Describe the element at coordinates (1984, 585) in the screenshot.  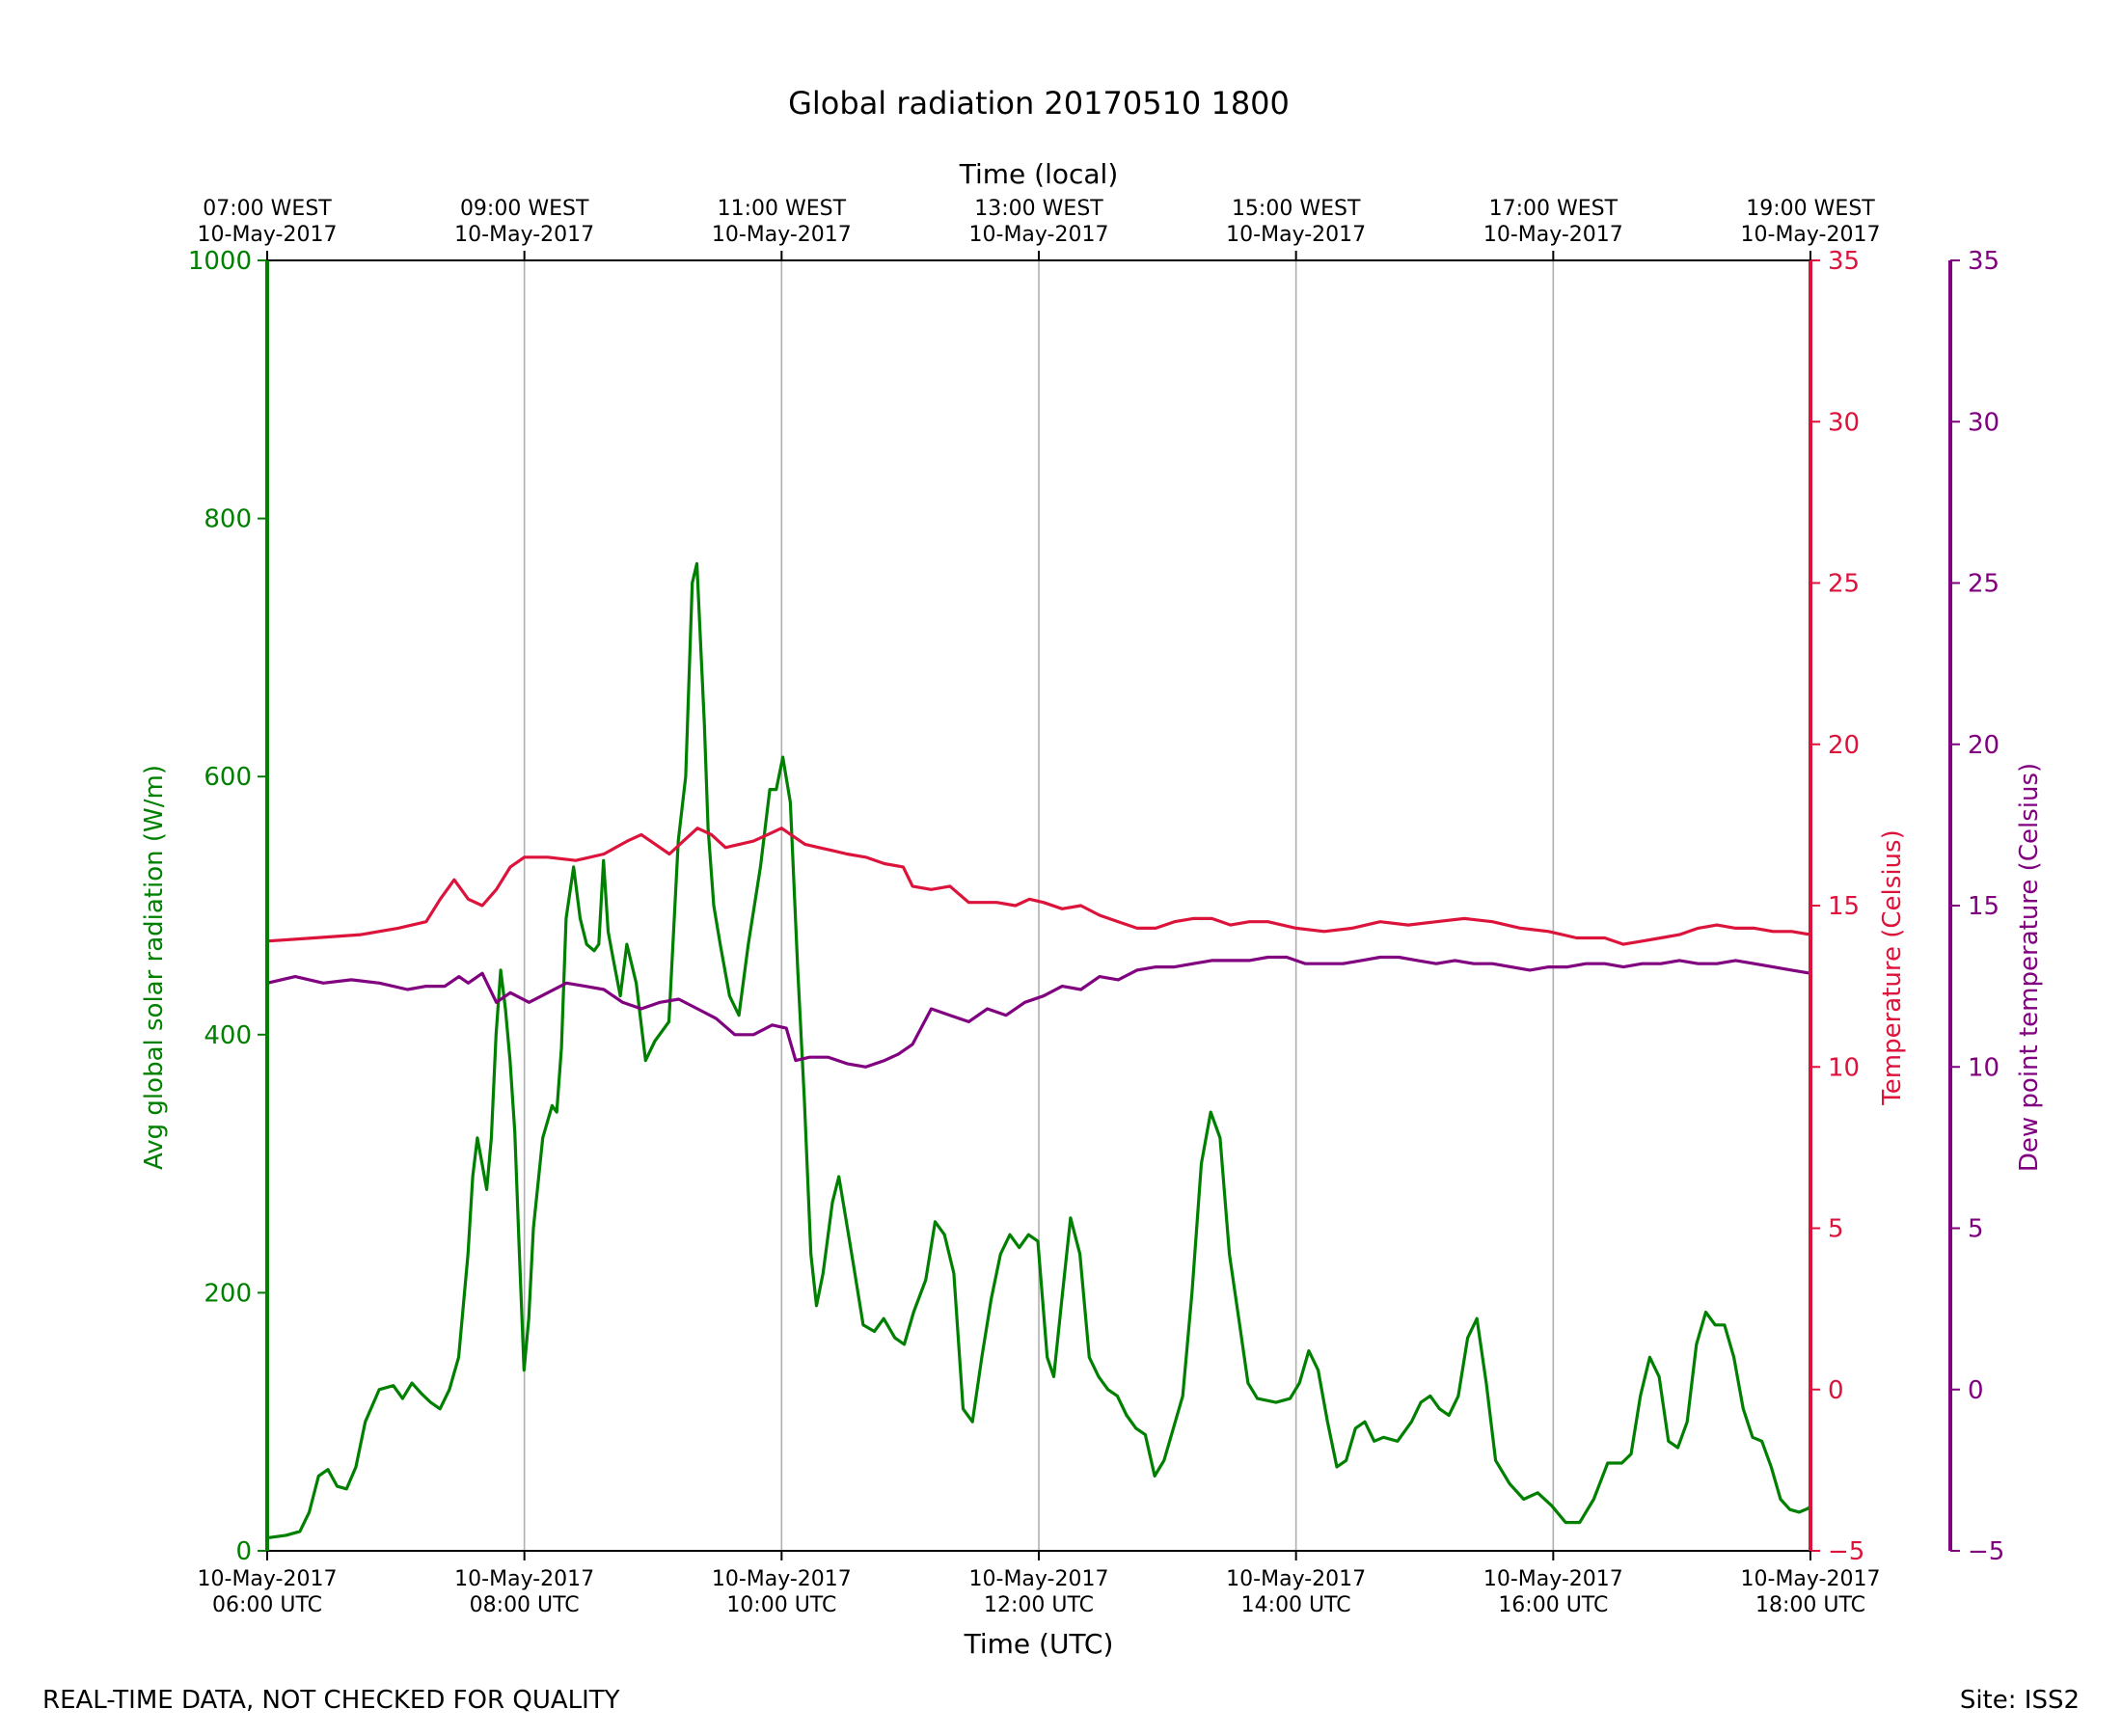
I see `dew-tick-label: 25` at that location.